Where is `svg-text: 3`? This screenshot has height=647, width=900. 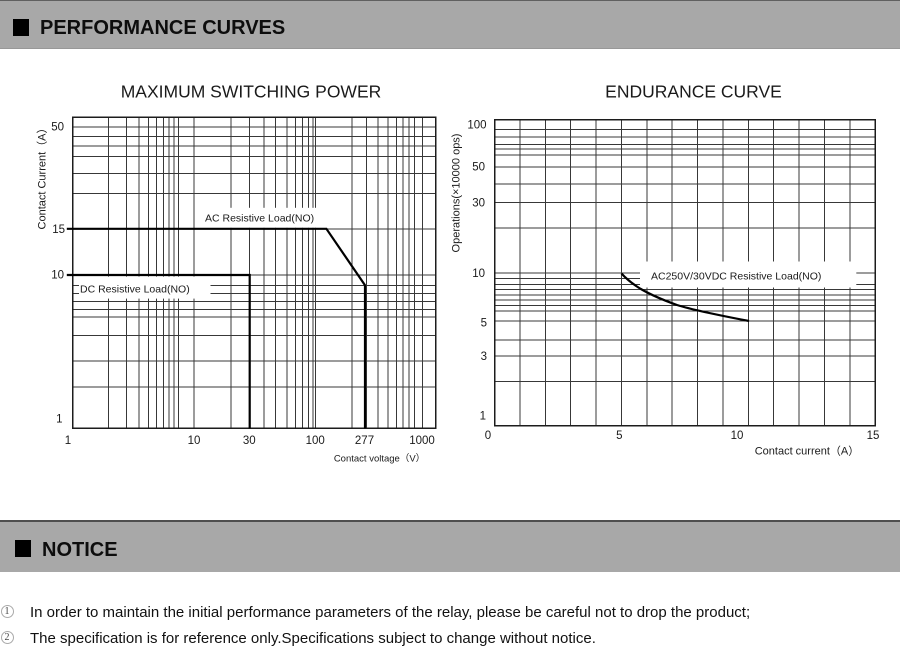 svg-text: 3 is located at coordinates (484, 357).